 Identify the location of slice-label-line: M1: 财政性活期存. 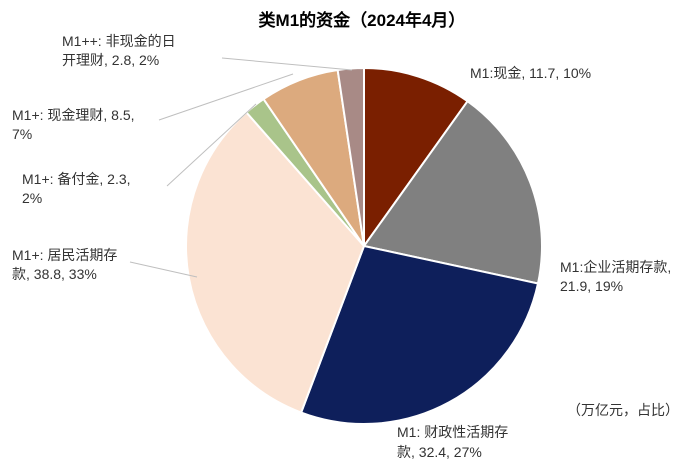
(452, 432).